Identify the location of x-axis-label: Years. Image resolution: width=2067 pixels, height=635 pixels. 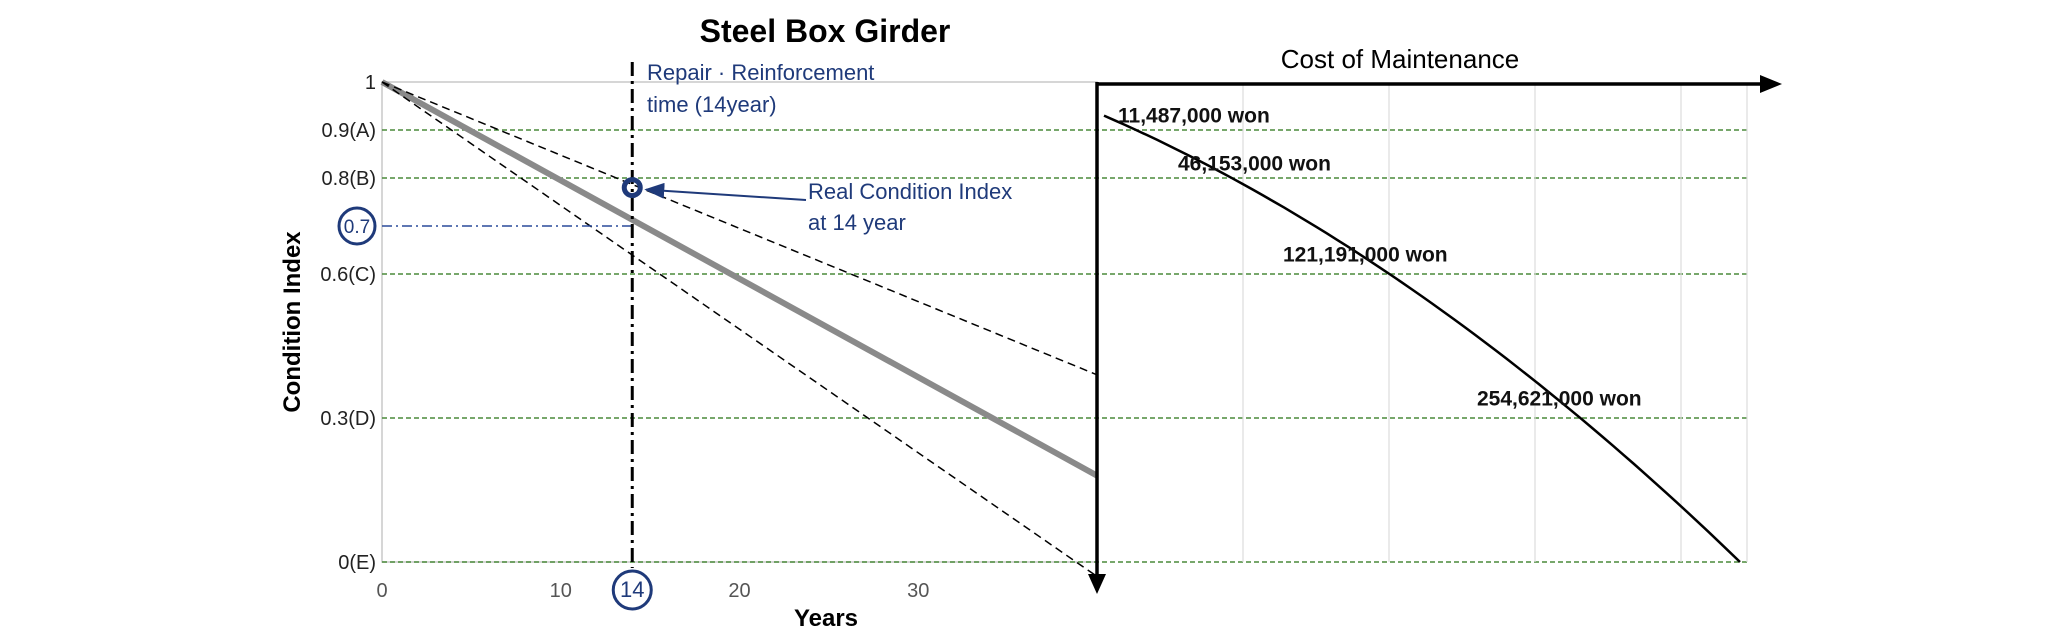
(826, 618).